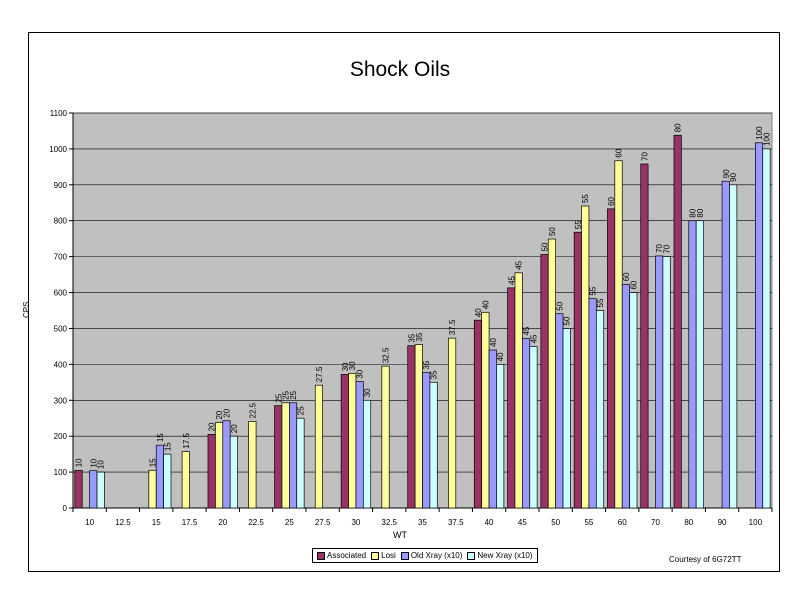 The image size is (800, 603). Describe the element at coordinates (61, 257) in the screenshot. I see `y-tick-label: 700` at that location.